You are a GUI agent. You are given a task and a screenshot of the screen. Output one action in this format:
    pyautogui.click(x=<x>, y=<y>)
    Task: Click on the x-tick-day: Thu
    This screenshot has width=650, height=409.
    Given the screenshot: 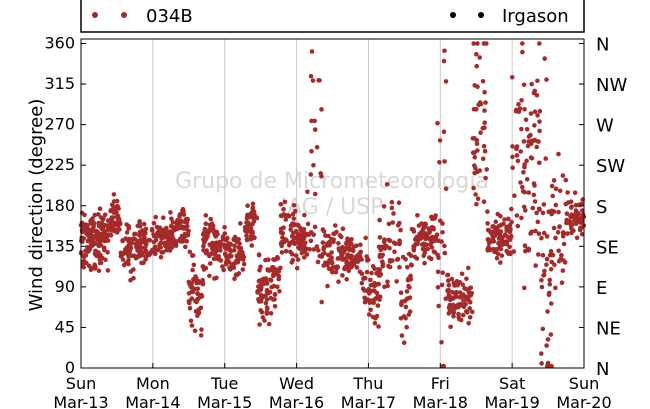 What is the action you would take?
    pyautogui.click(x=367, y=383)
    